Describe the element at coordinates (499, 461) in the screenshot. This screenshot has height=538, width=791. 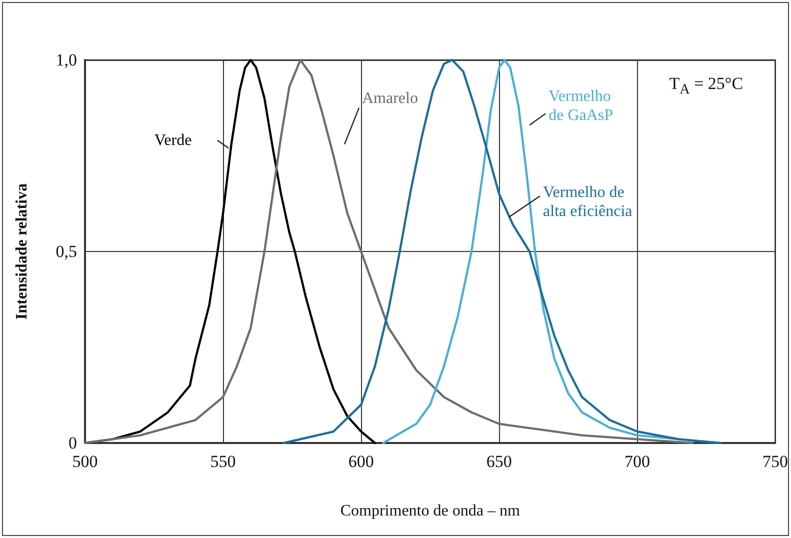
I see `x-tick-label: 650` at that location.